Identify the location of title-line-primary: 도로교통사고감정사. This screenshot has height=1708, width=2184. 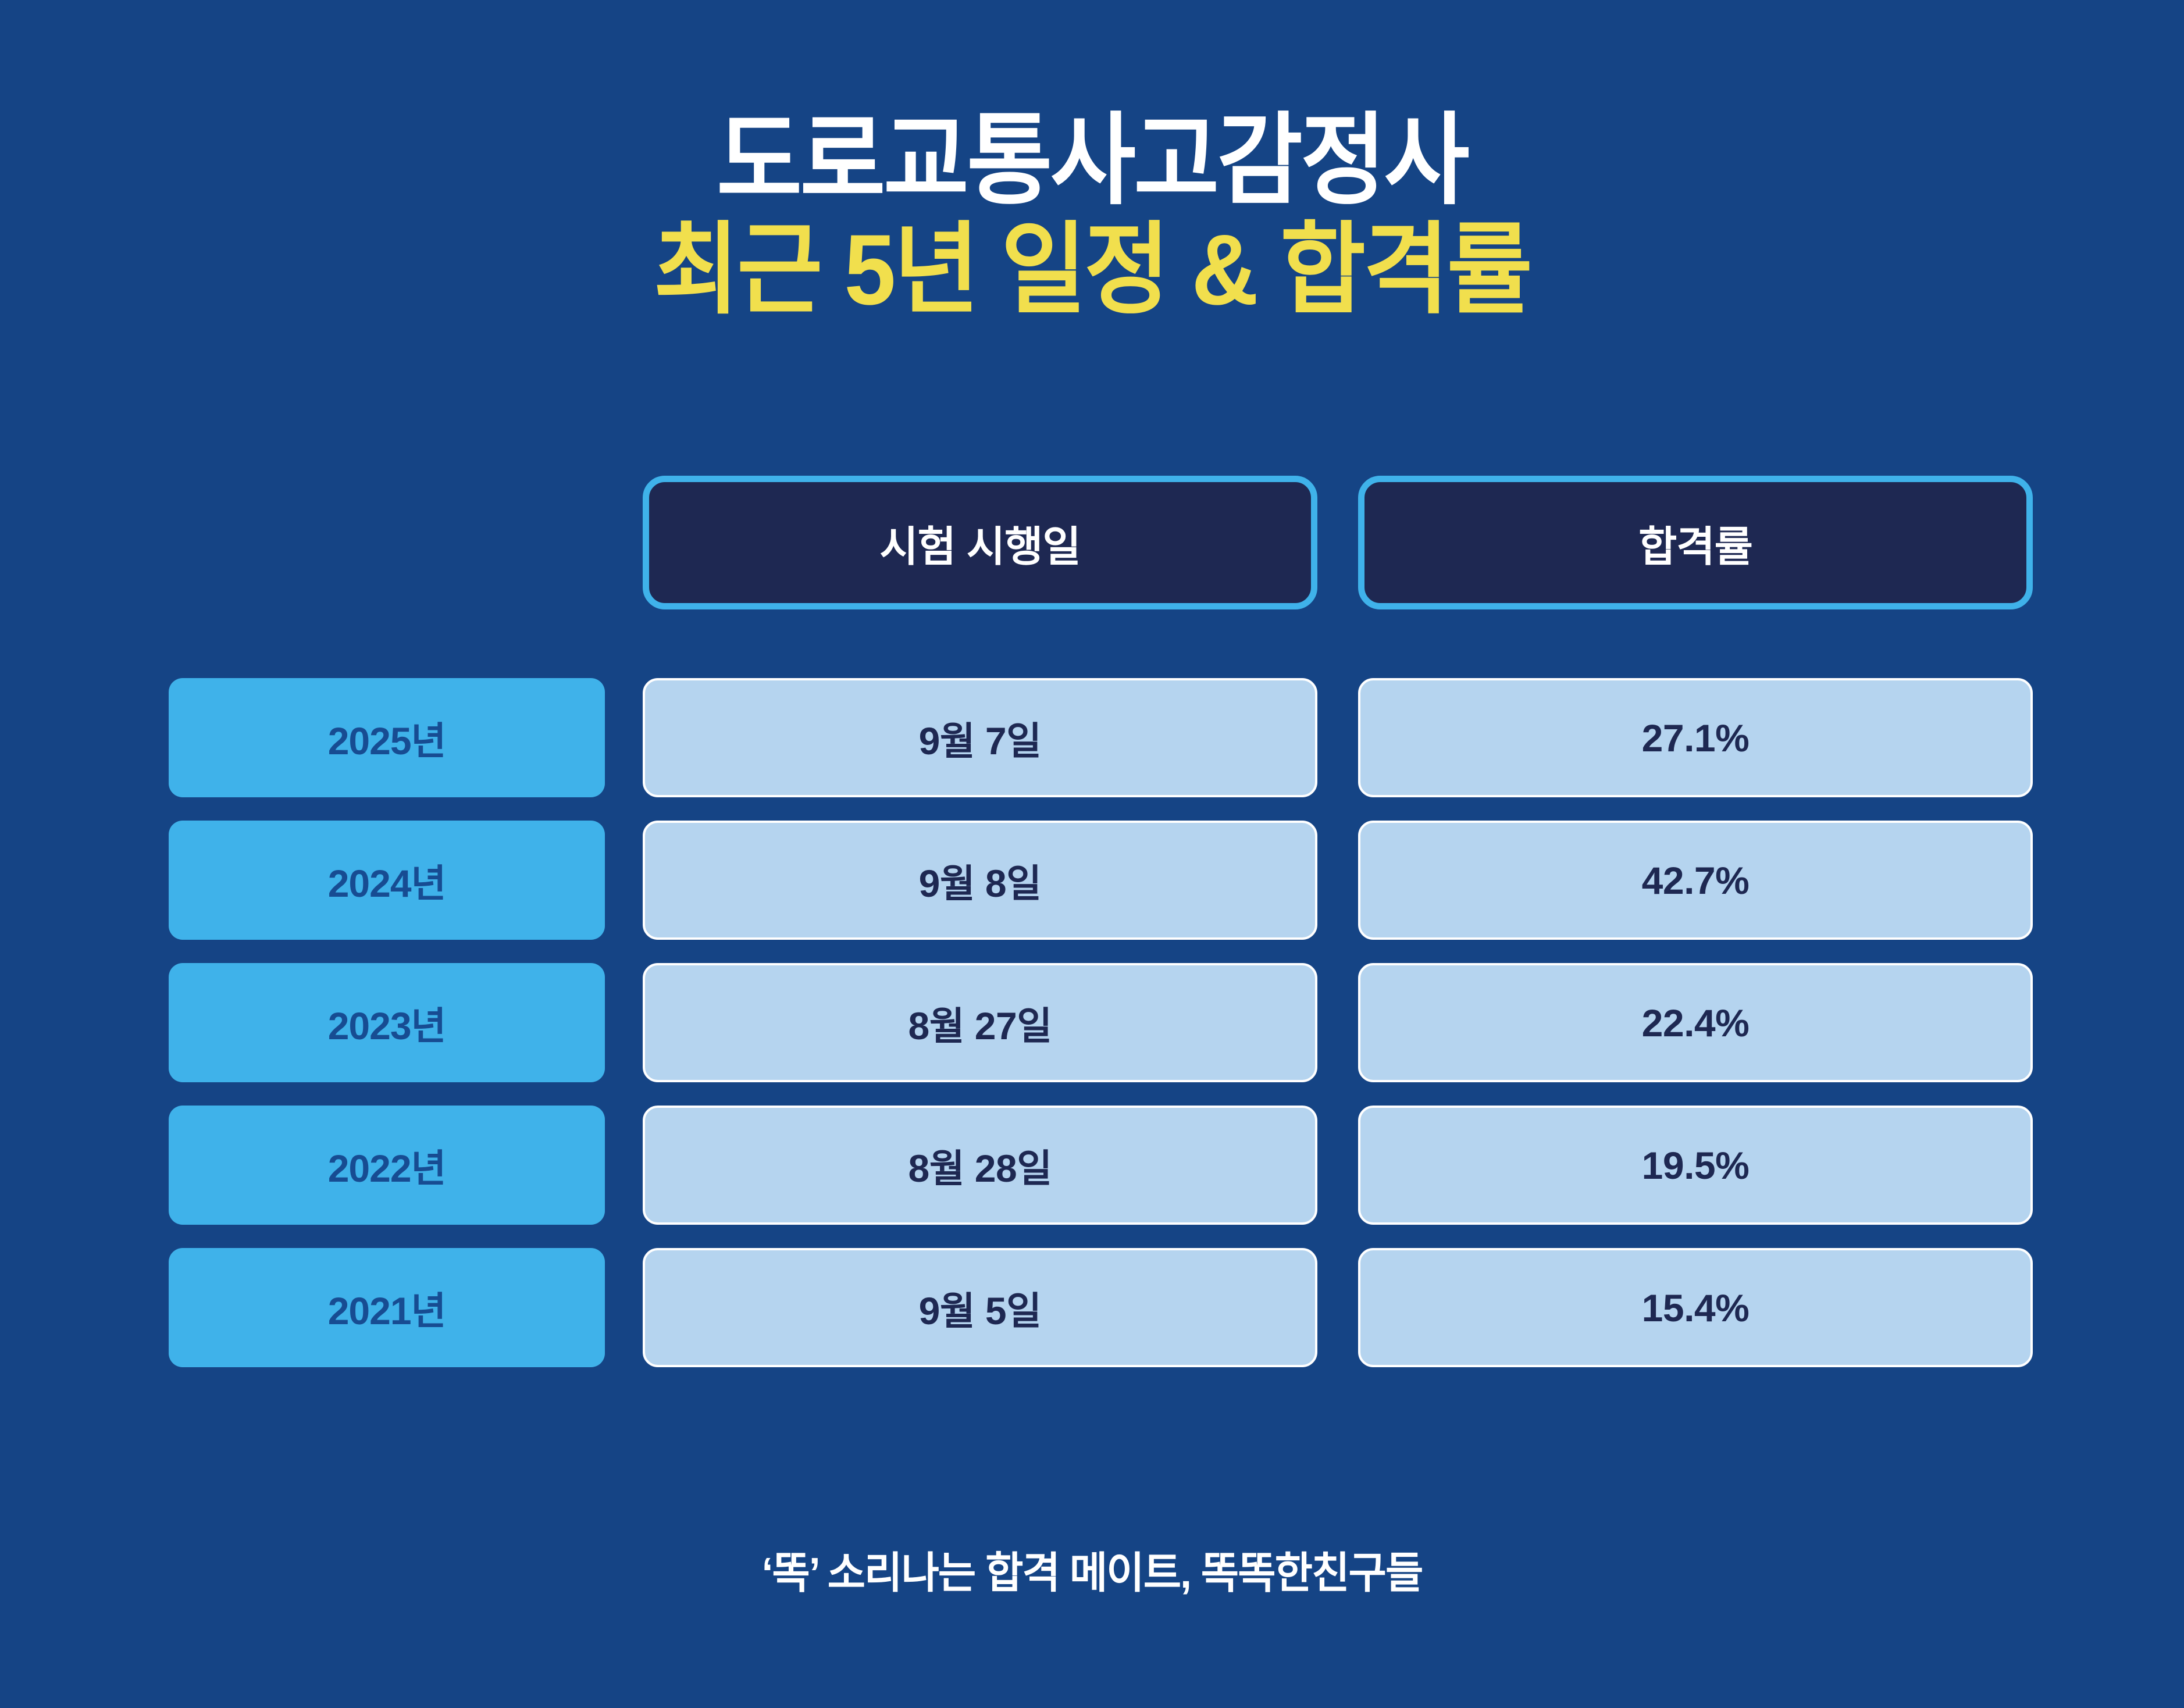
(1093, 160).